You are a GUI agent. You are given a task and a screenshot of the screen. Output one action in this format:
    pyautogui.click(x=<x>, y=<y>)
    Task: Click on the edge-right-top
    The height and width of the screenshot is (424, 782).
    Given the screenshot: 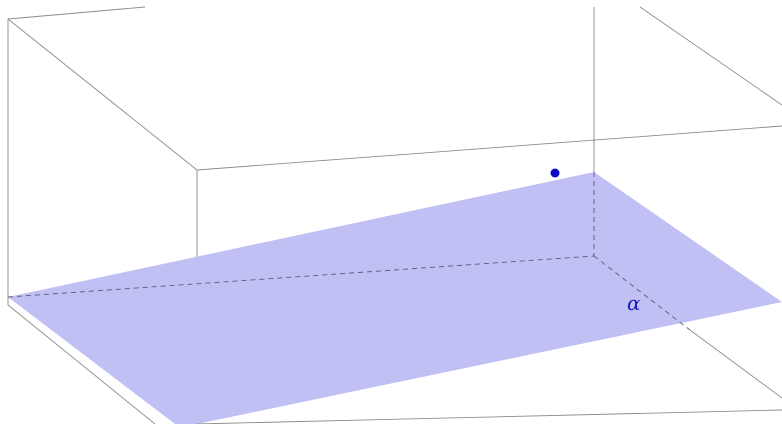 What is the action you would take?
    pyautogui.click(x=710, y=56)
    